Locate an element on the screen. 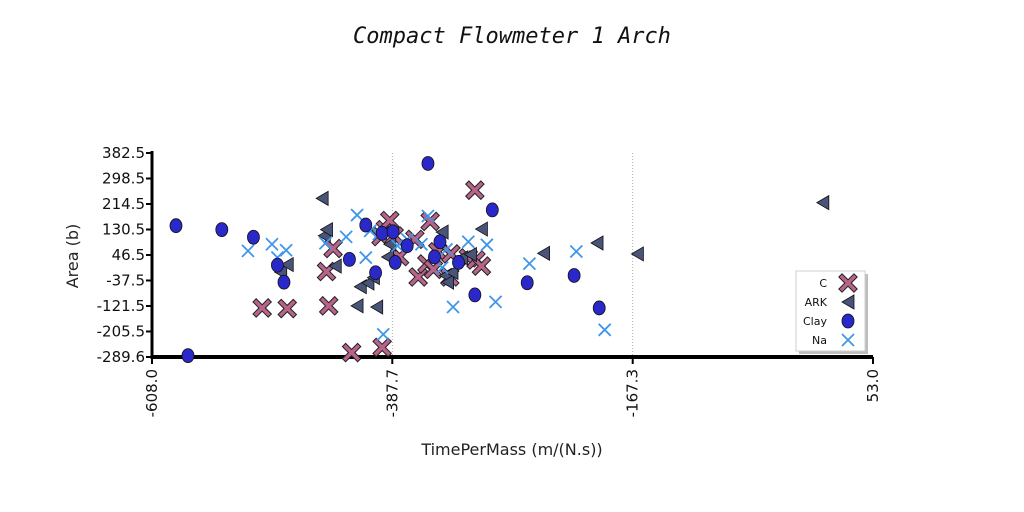  y-tick-label: 130.5 is located at coordinates (123, 229).